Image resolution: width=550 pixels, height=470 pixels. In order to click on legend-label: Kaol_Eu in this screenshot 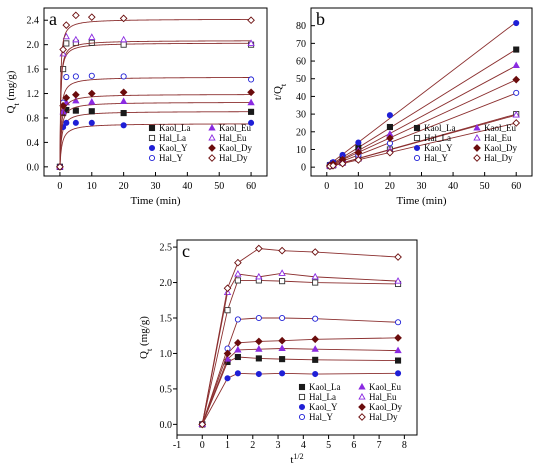, I will do `click(235, 128)`.